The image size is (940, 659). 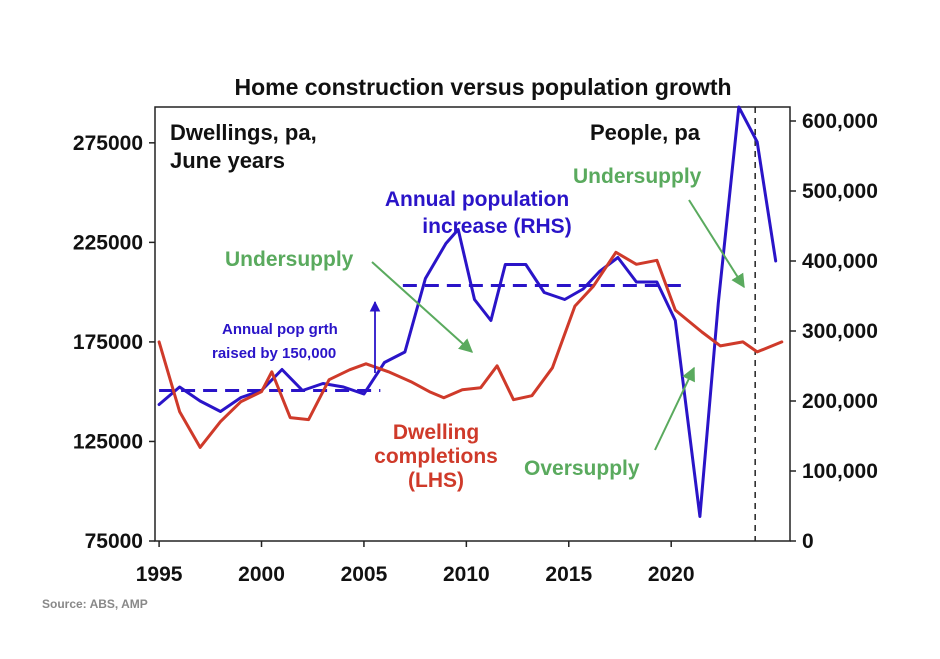 I want to click on right-tick-label: 600,000, so click(x=840, y=121).